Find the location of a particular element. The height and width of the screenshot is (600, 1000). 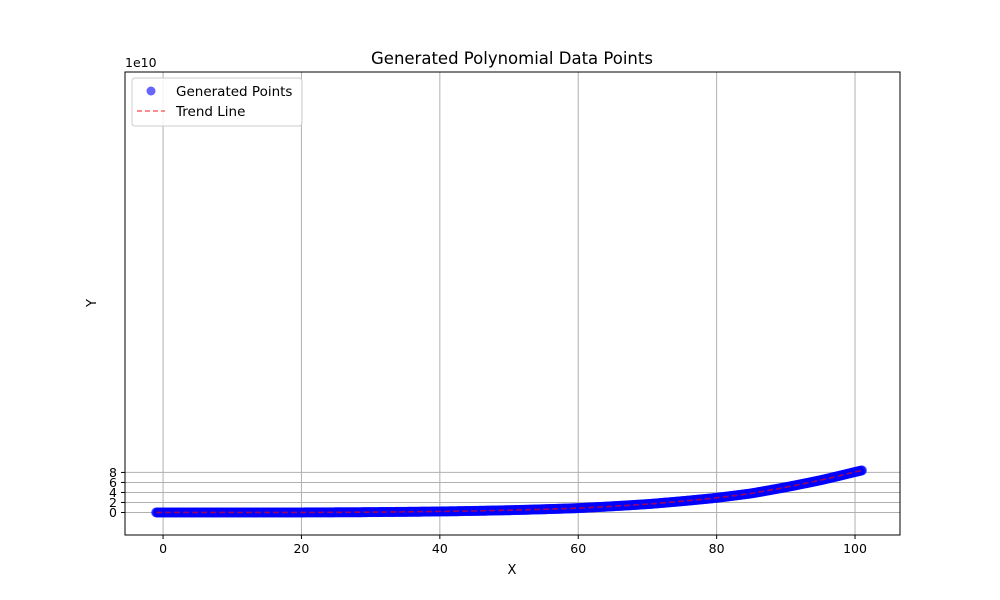

legend-label-trend-line: Trend Line is located at coordinates (210, 112).